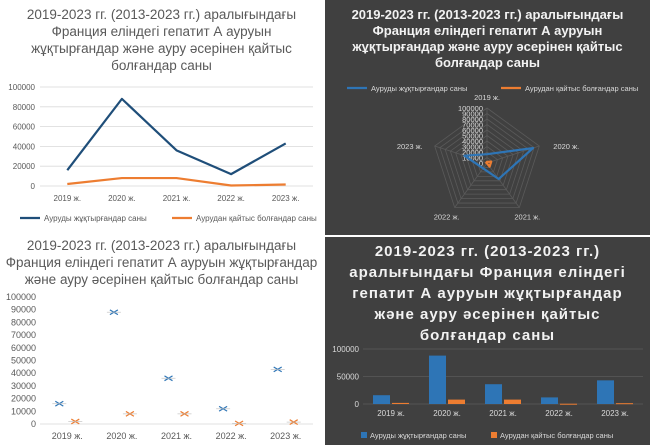 The width and height of the screenshot is (650, 445). I want to click on r-tick-label: 30000, so click(472, 147).